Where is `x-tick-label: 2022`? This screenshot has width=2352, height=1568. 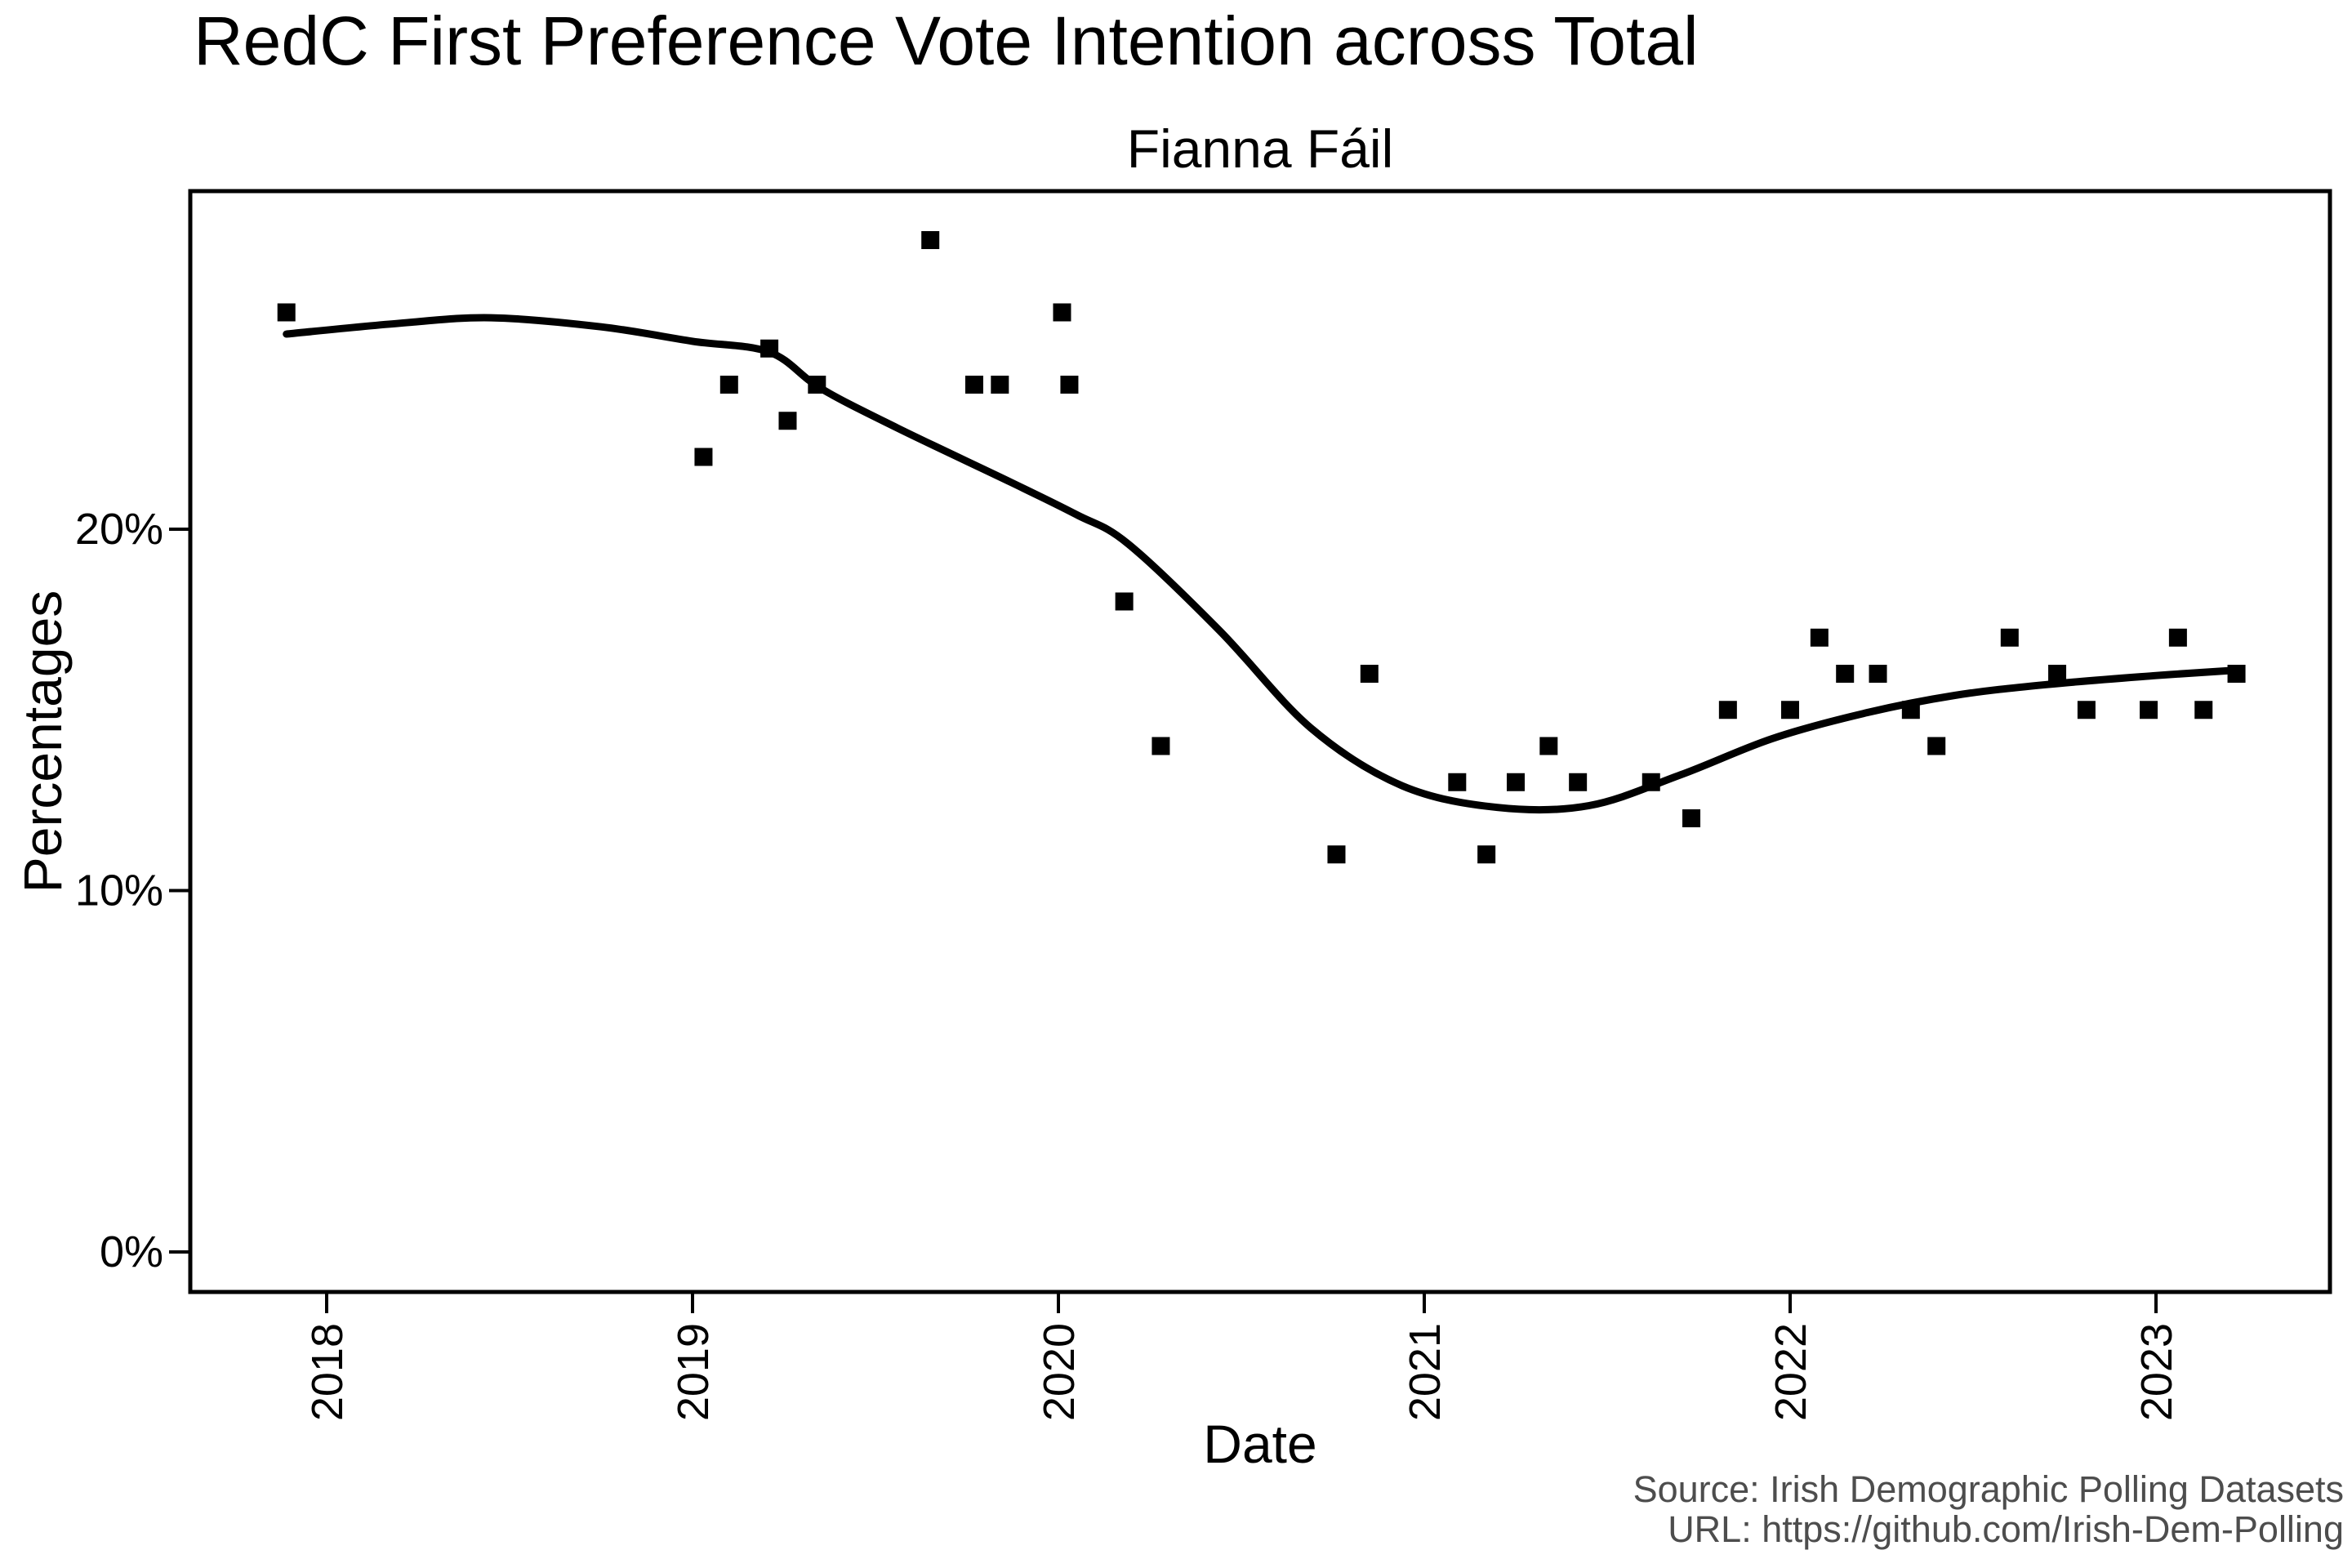
x-tick-label: 2022 is located at coordinates (1790, 1372).